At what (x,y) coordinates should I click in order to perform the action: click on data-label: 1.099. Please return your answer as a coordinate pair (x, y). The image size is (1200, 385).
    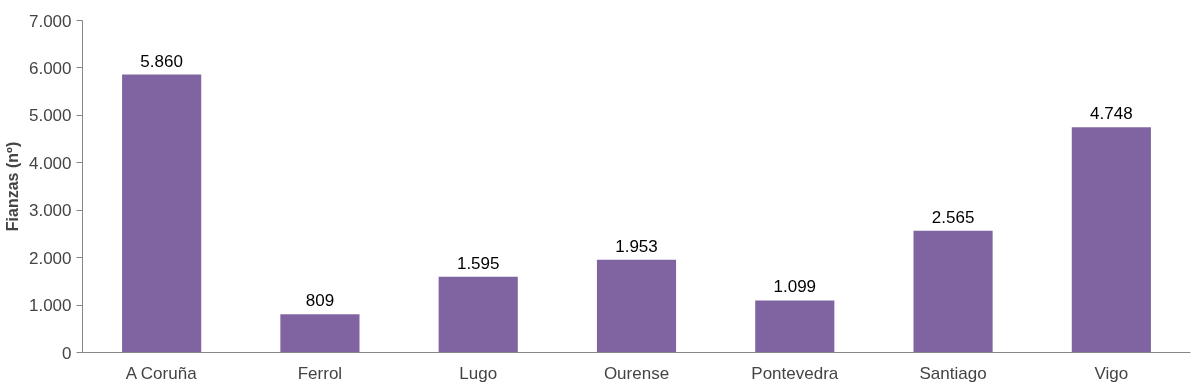
    Looking at the image, I should click on (795, 287).